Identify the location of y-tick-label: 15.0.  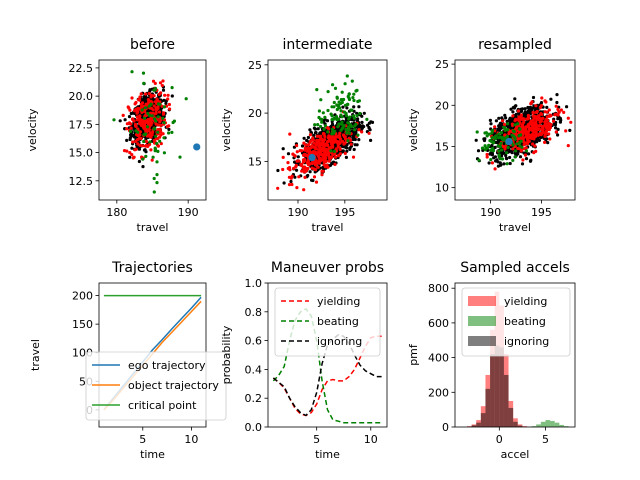
(81, 153).